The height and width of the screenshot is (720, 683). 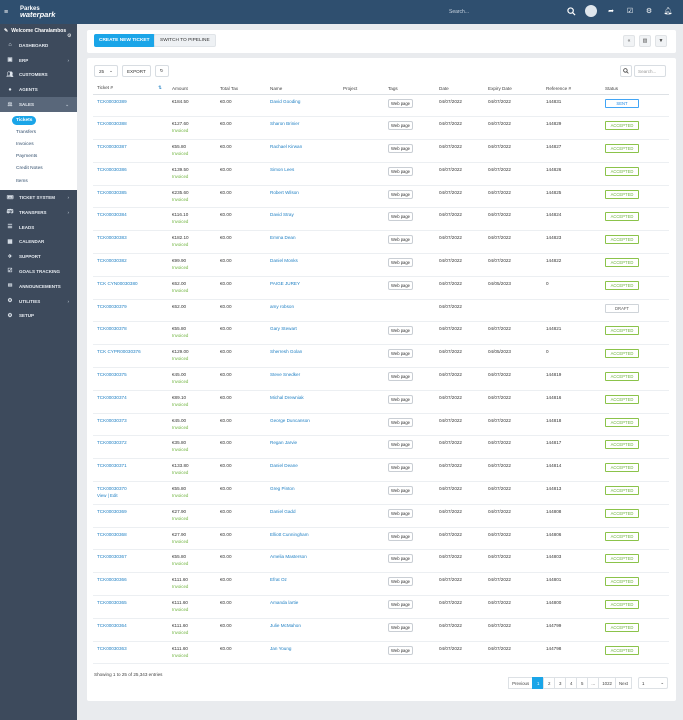 What do you see at coordinates (38, 197) in the screenshot?
I see `sidebar-item-ticket-system: 🎟︎ TICKET SYSTEM ›` at bounding box center [38, 197].